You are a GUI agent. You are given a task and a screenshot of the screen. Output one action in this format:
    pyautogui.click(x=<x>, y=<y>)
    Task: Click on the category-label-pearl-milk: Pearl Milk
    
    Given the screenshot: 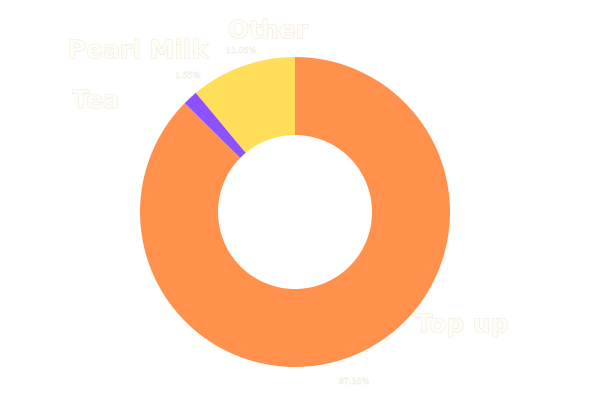 What is the action you would take?
    pyautogui.click(x=139, y=49)
    